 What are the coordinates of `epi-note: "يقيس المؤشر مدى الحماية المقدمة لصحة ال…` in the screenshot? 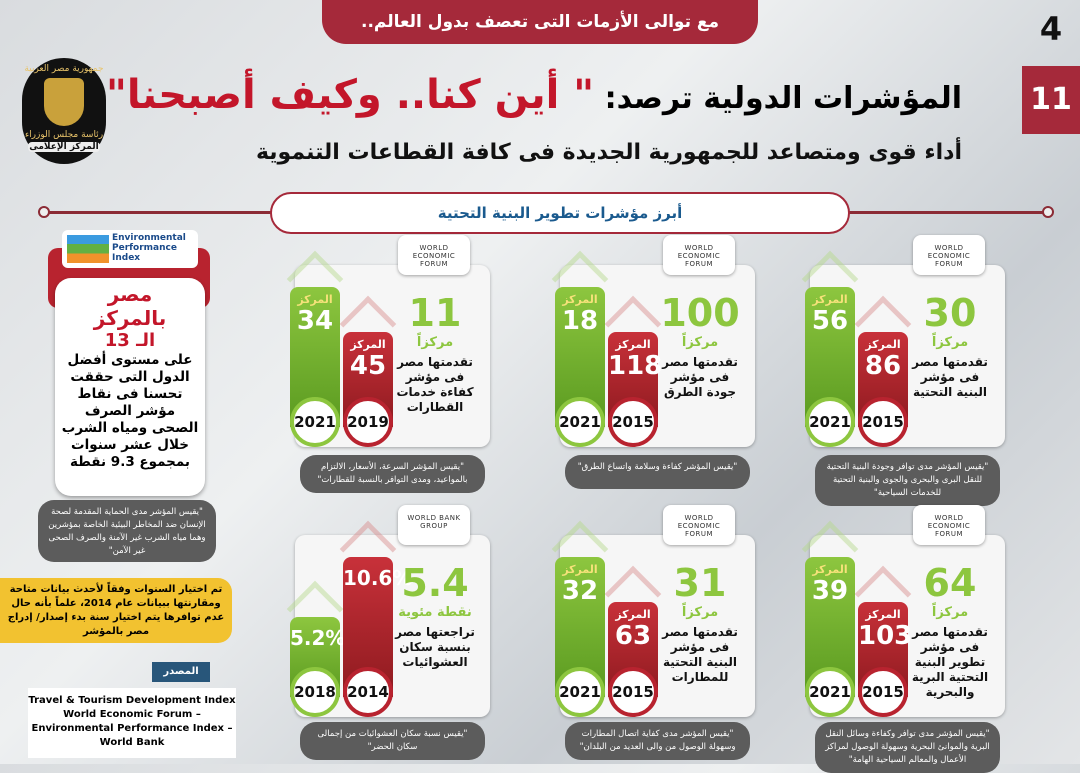 It's located at (127, 531).